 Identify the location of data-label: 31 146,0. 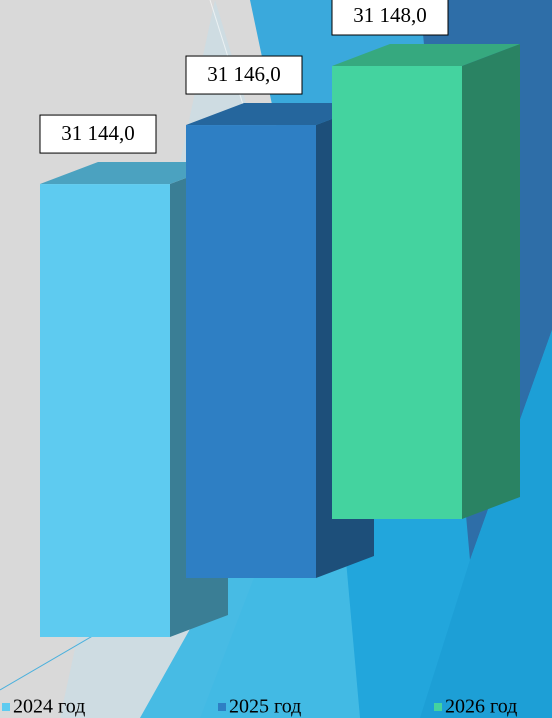
(244, 74).